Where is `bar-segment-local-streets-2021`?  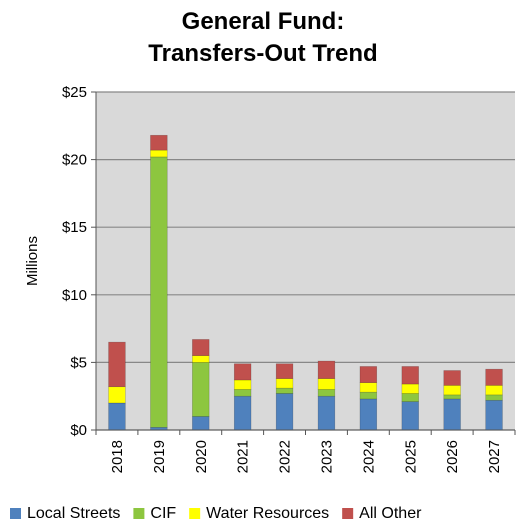 bar-segment-local-streets-2021 is located at coordinates (242, 413).